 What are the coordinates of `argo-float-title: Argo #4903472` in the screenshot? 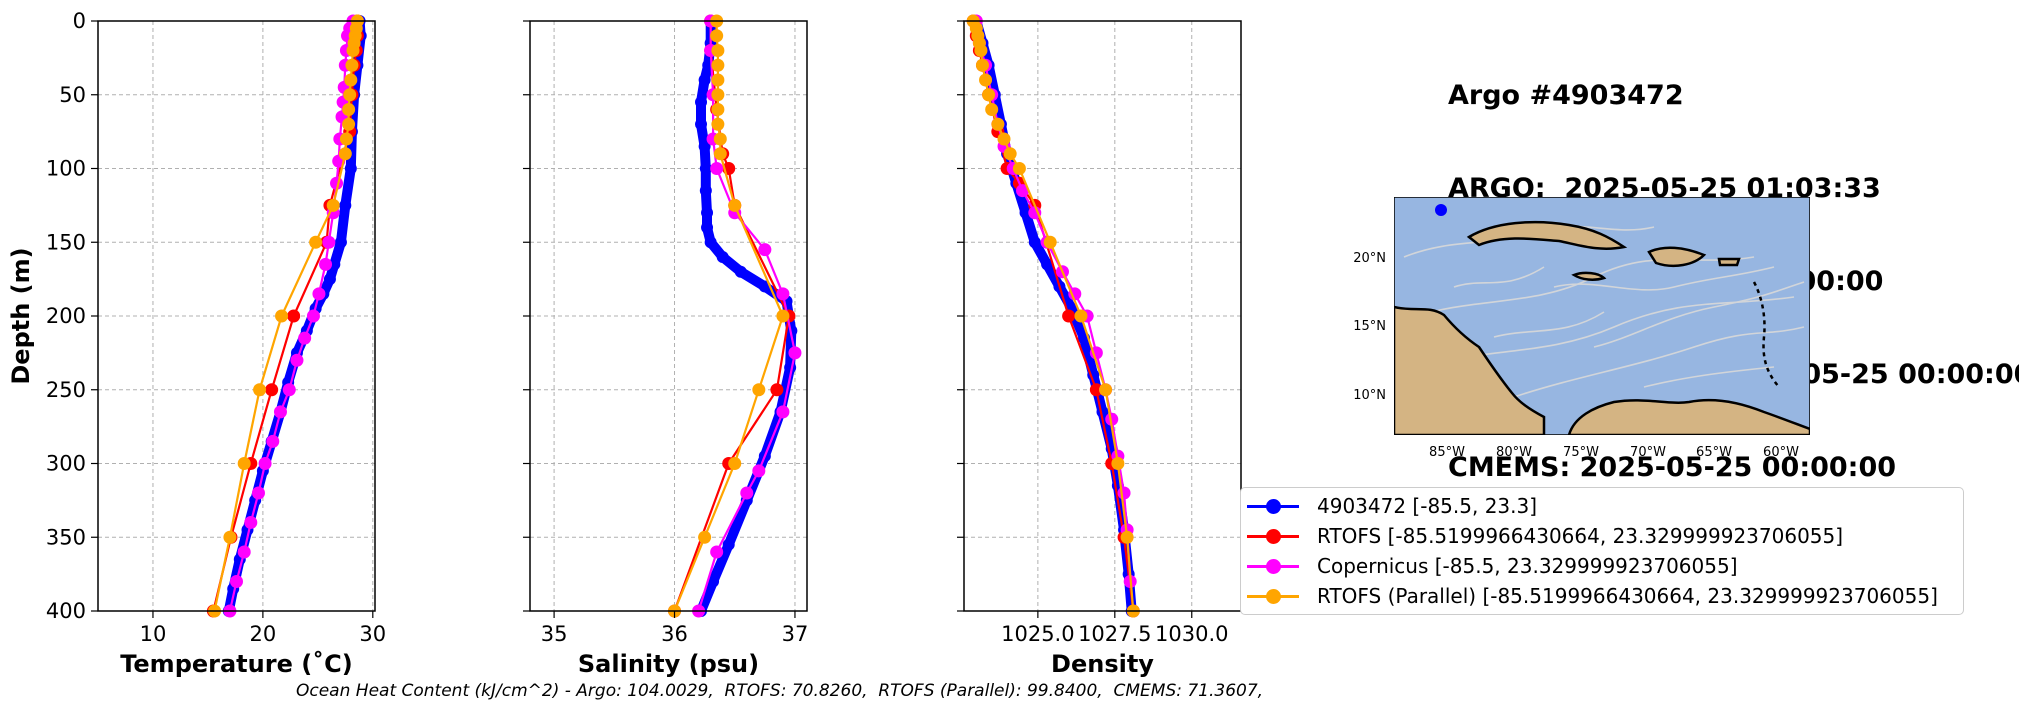 It's located at (1566, 95).